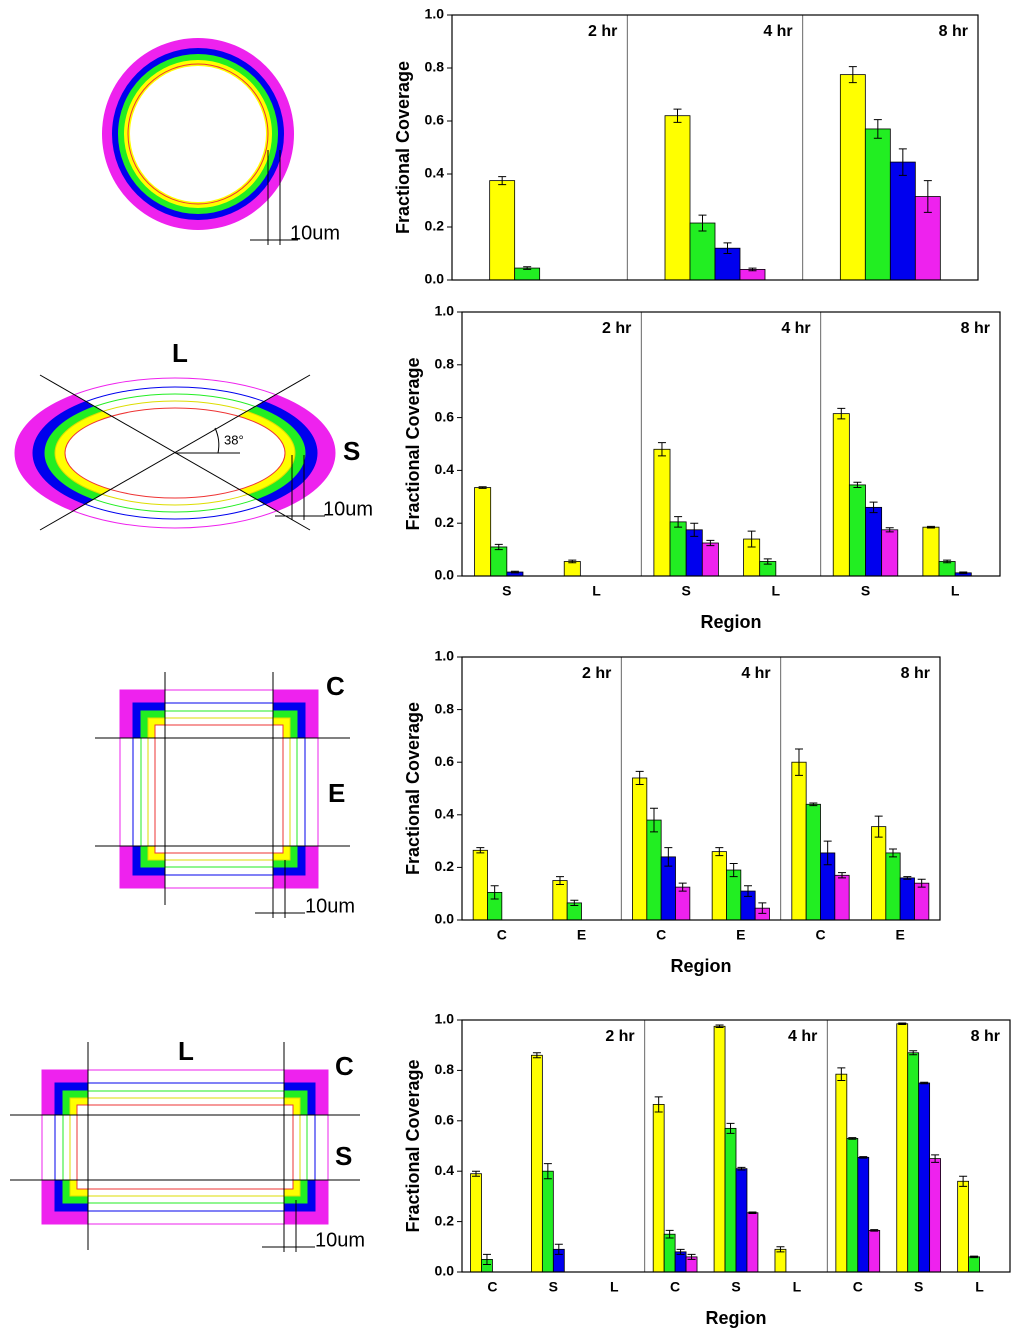 Image resolution: width=1013 pixels, height=1342 pixels. Describe the element at coordinates (186, 1051) in the screenshot. I see `region-label: L` at that location.